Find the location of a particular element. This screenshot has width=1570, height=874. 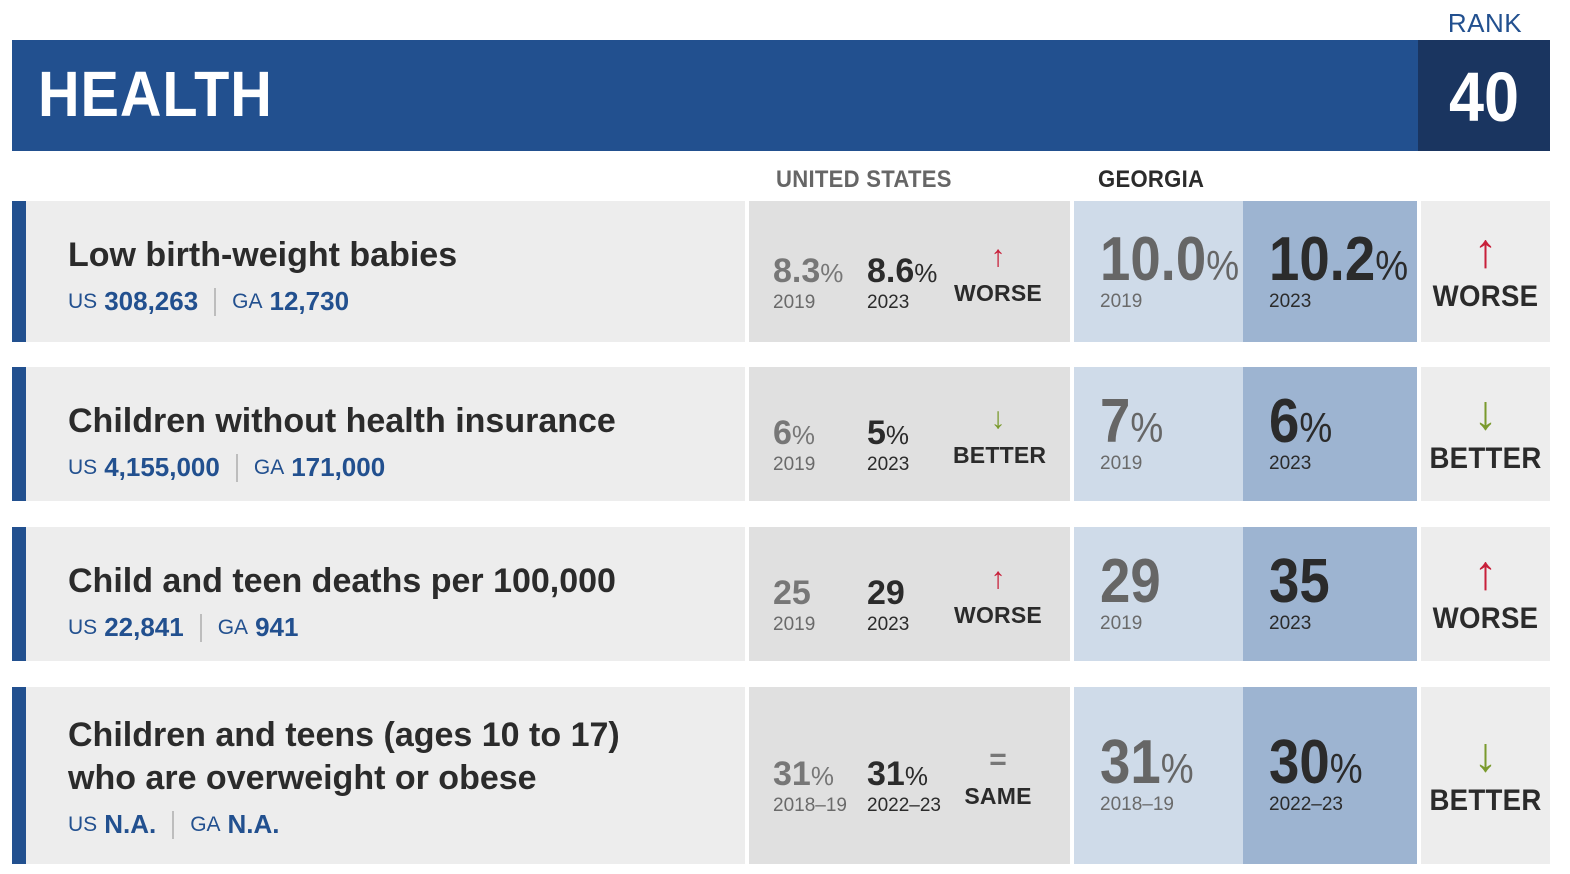

ga-old-value: 7% is located at coordinates (1131, 422).